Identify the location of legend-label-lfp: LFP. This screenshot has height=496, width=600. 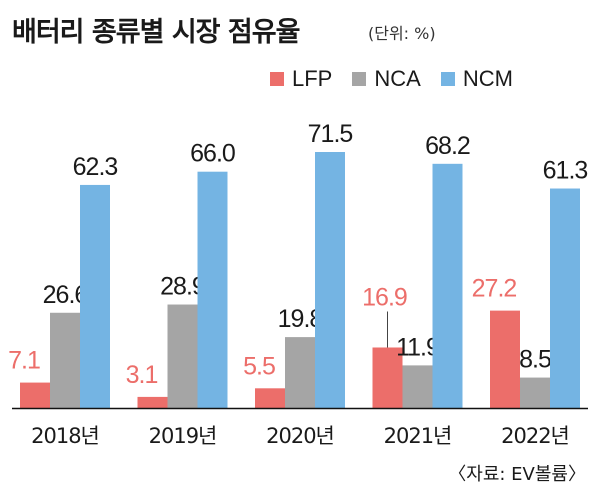
(312, 78).